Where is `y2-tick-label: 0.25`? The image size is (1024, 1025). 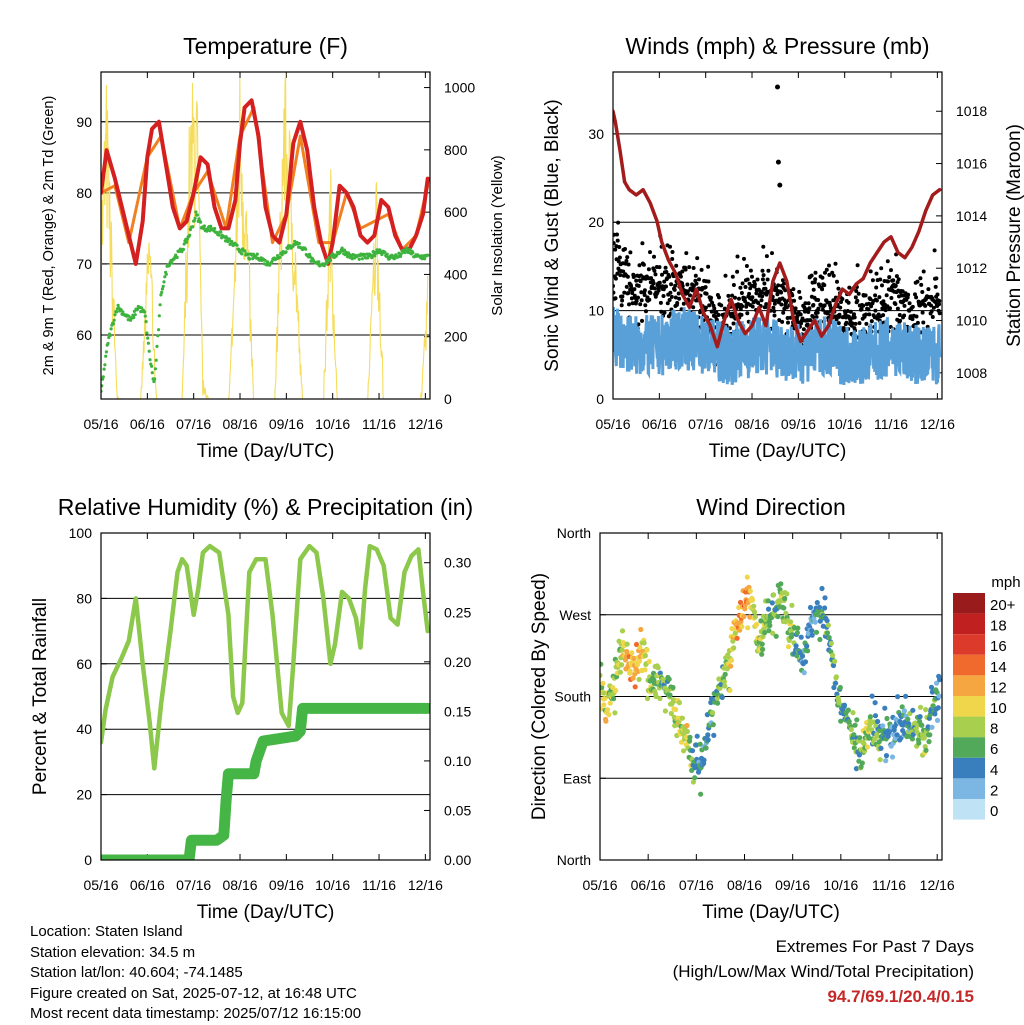 y2-tick-label: 0.25 is located at coordinates (457, 612).